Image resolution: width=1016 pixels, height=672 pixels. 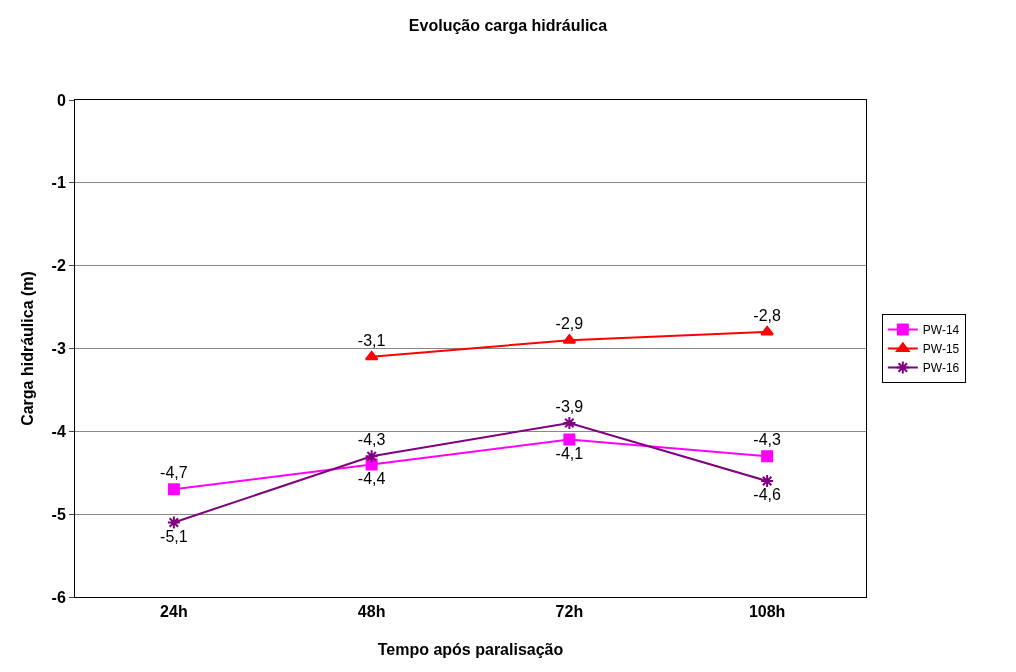 I want to click on data-label: -4,7, so click(x=174, y=473).